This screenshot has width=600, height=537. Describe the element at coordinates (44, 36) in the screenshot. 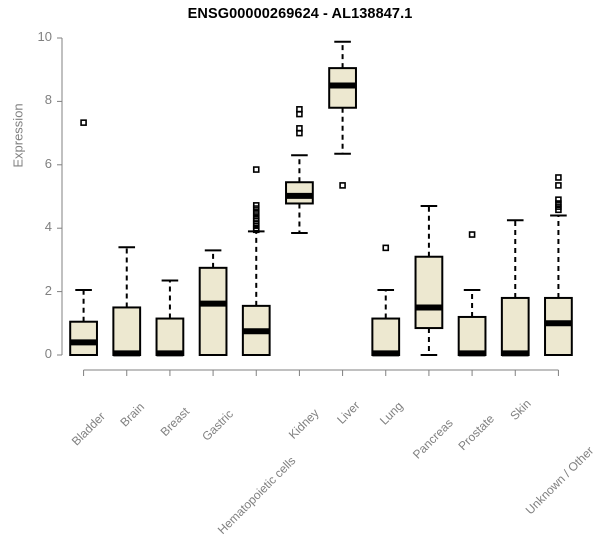

I see `y-tick-label: 10` at that location.